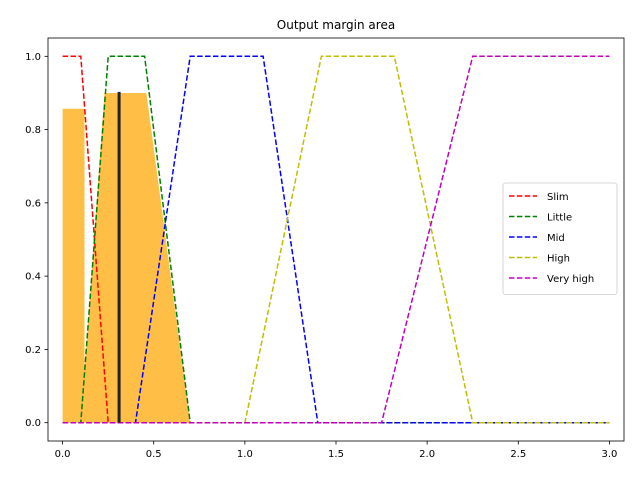 Image resolution: width=640 pixels, height=485 pixels. What do you see at coordinates (559, 218) in the screenshot?
I see `legend-label: Little` at bounding box center [559, 218].